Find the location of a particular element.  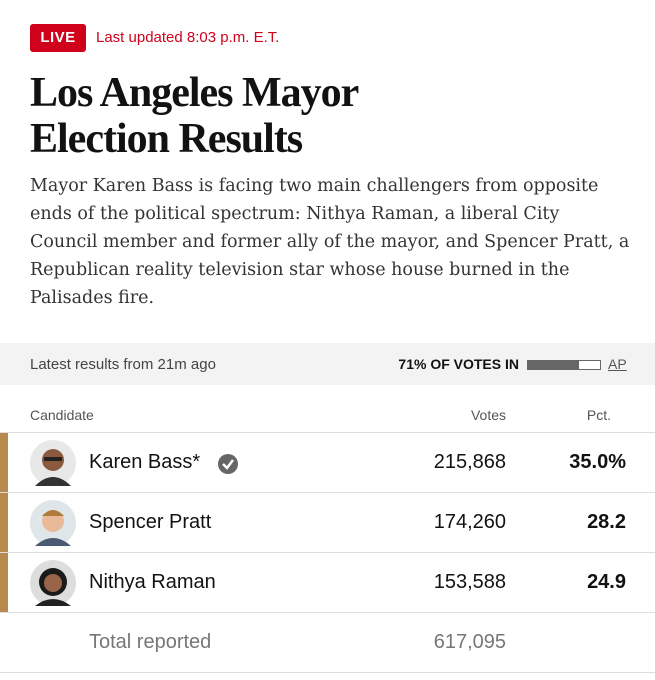

percent: 24.9 is located at coordinates (606, 582).